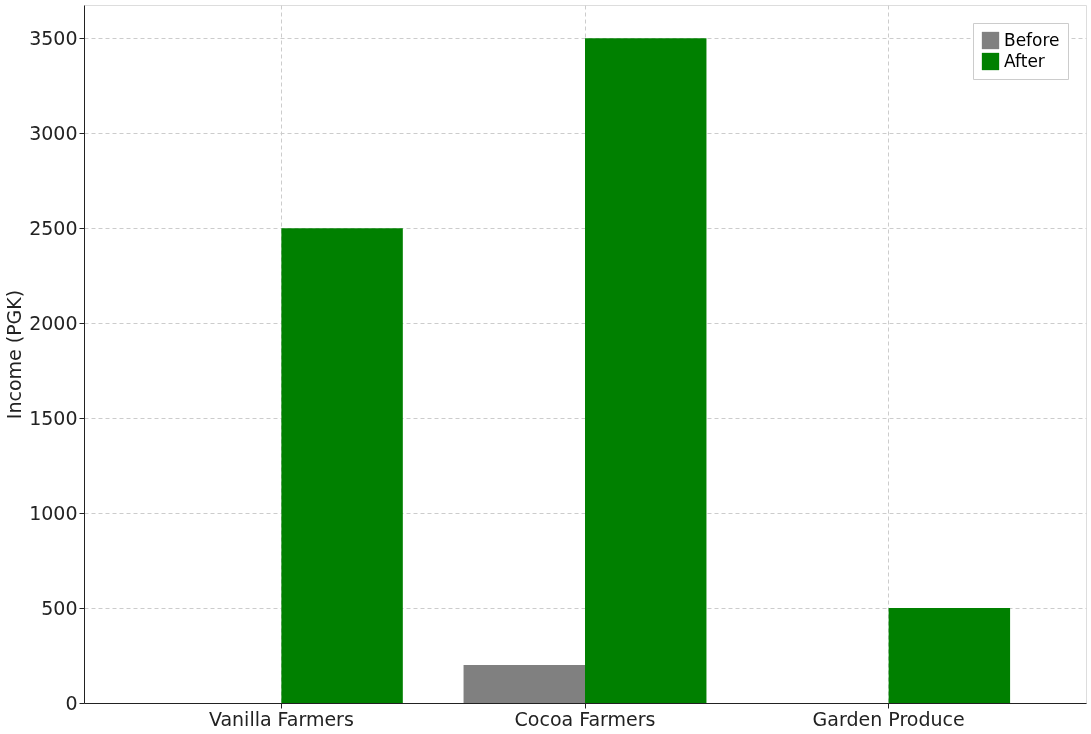  Describe the element at coordinates (59, 607) in the screenshot. I see `y-tick-label: 500` at that location.